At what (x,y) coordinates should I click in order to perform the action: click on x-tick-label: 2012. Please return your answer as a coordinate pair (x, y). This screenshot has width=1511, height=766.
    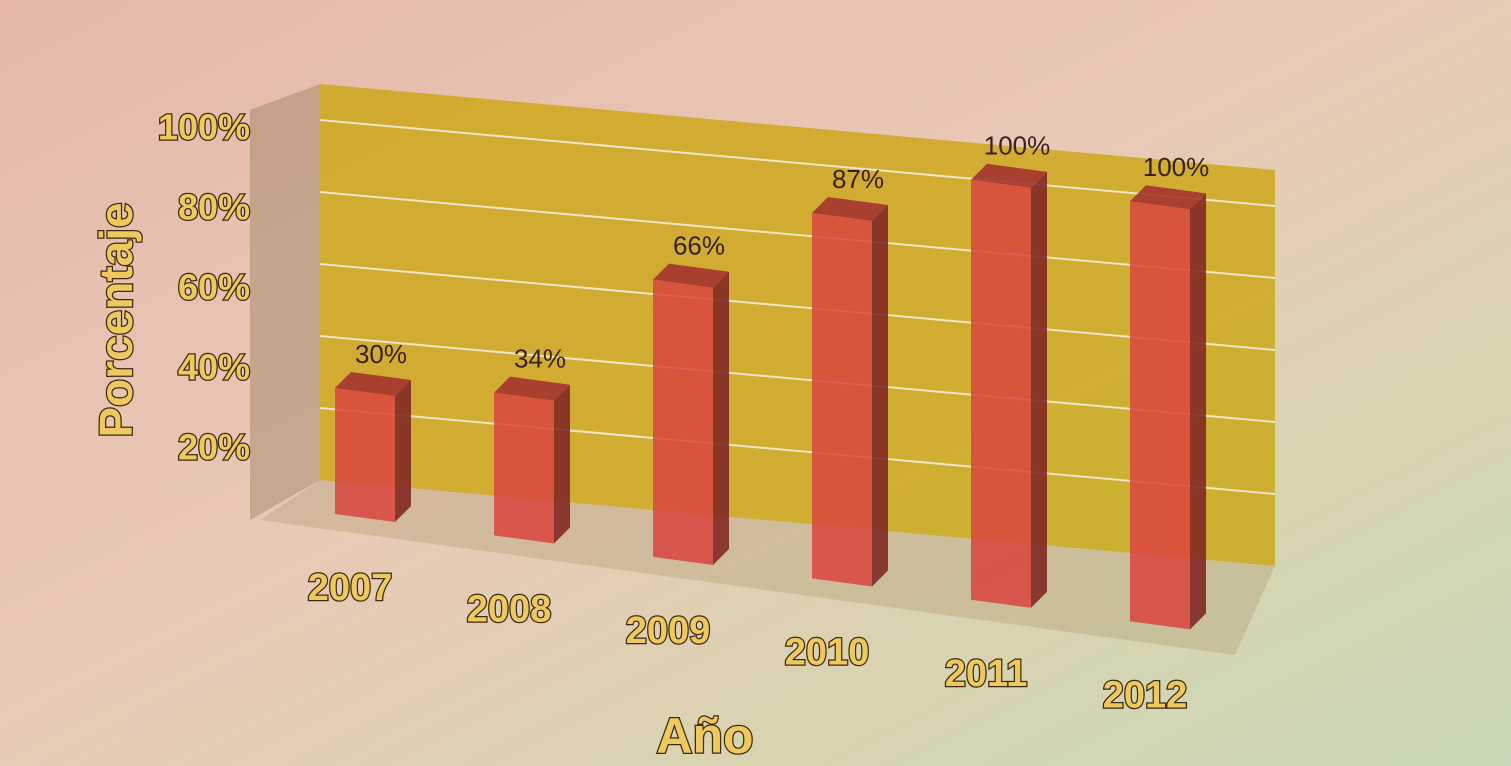
    Looking at the image, I should click on (1145, 695).